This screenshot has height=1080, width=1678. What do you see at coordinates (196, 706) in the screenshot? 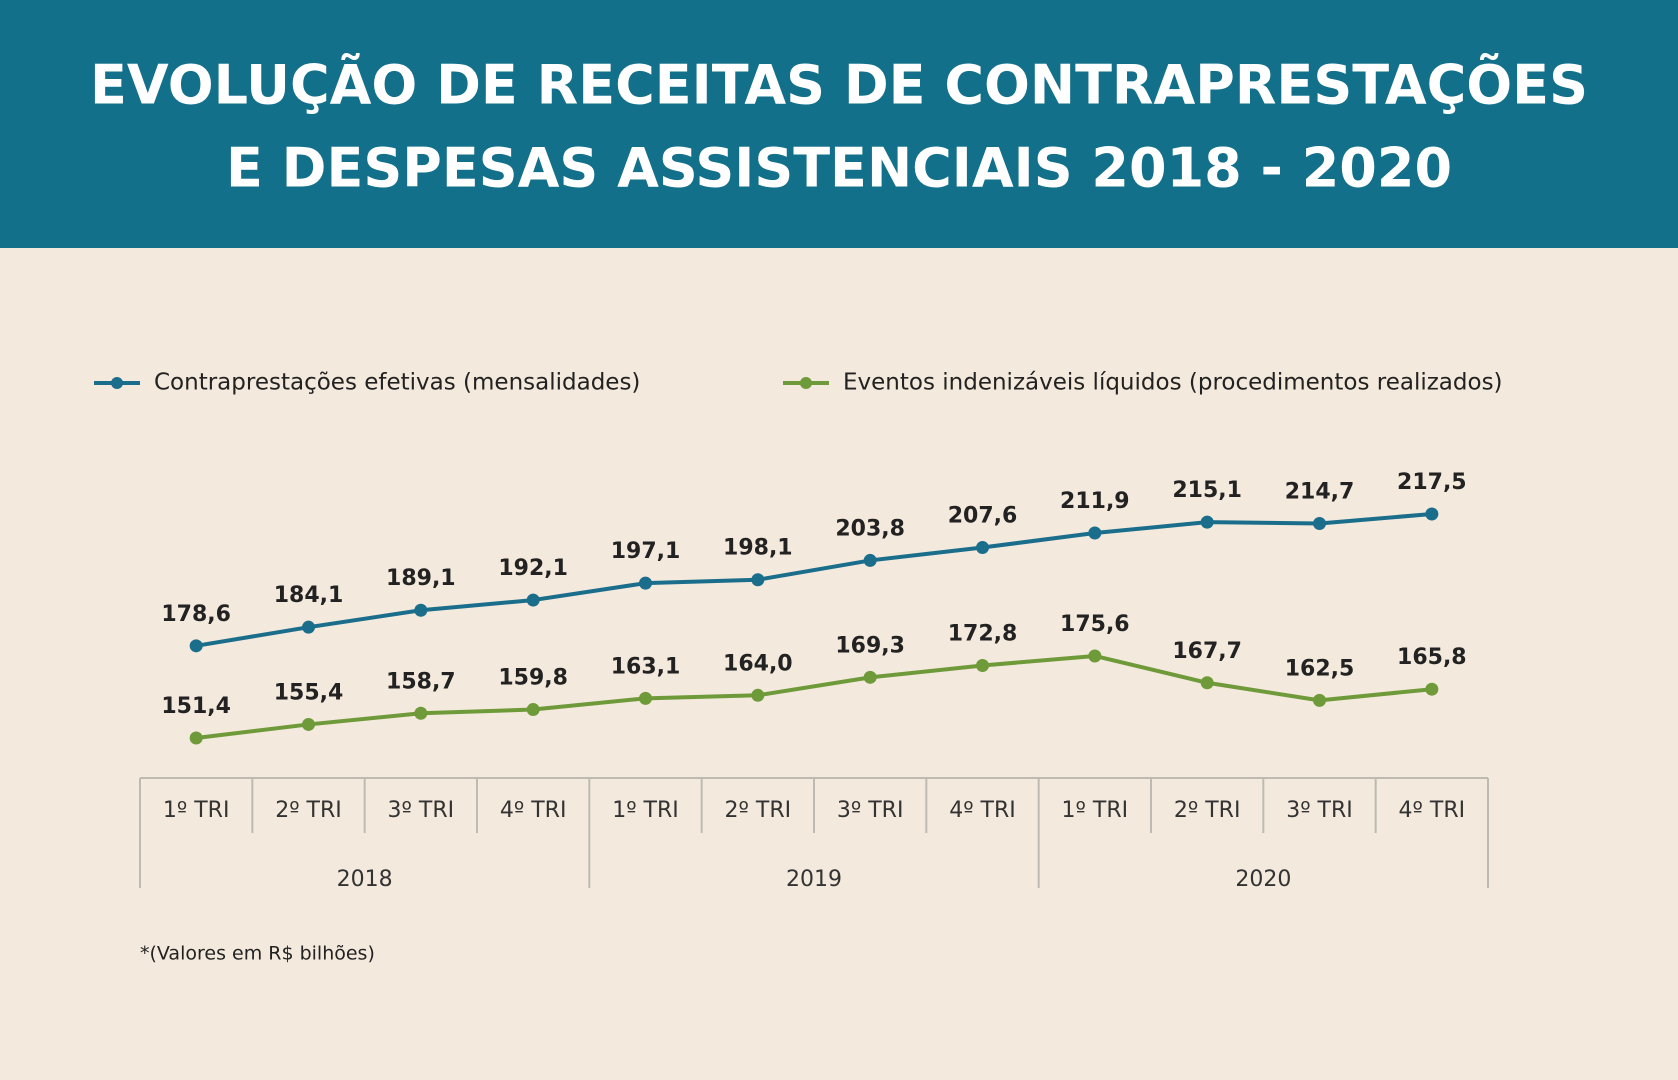
I see `data-label: 151,4` at bounding box center [196, 706].